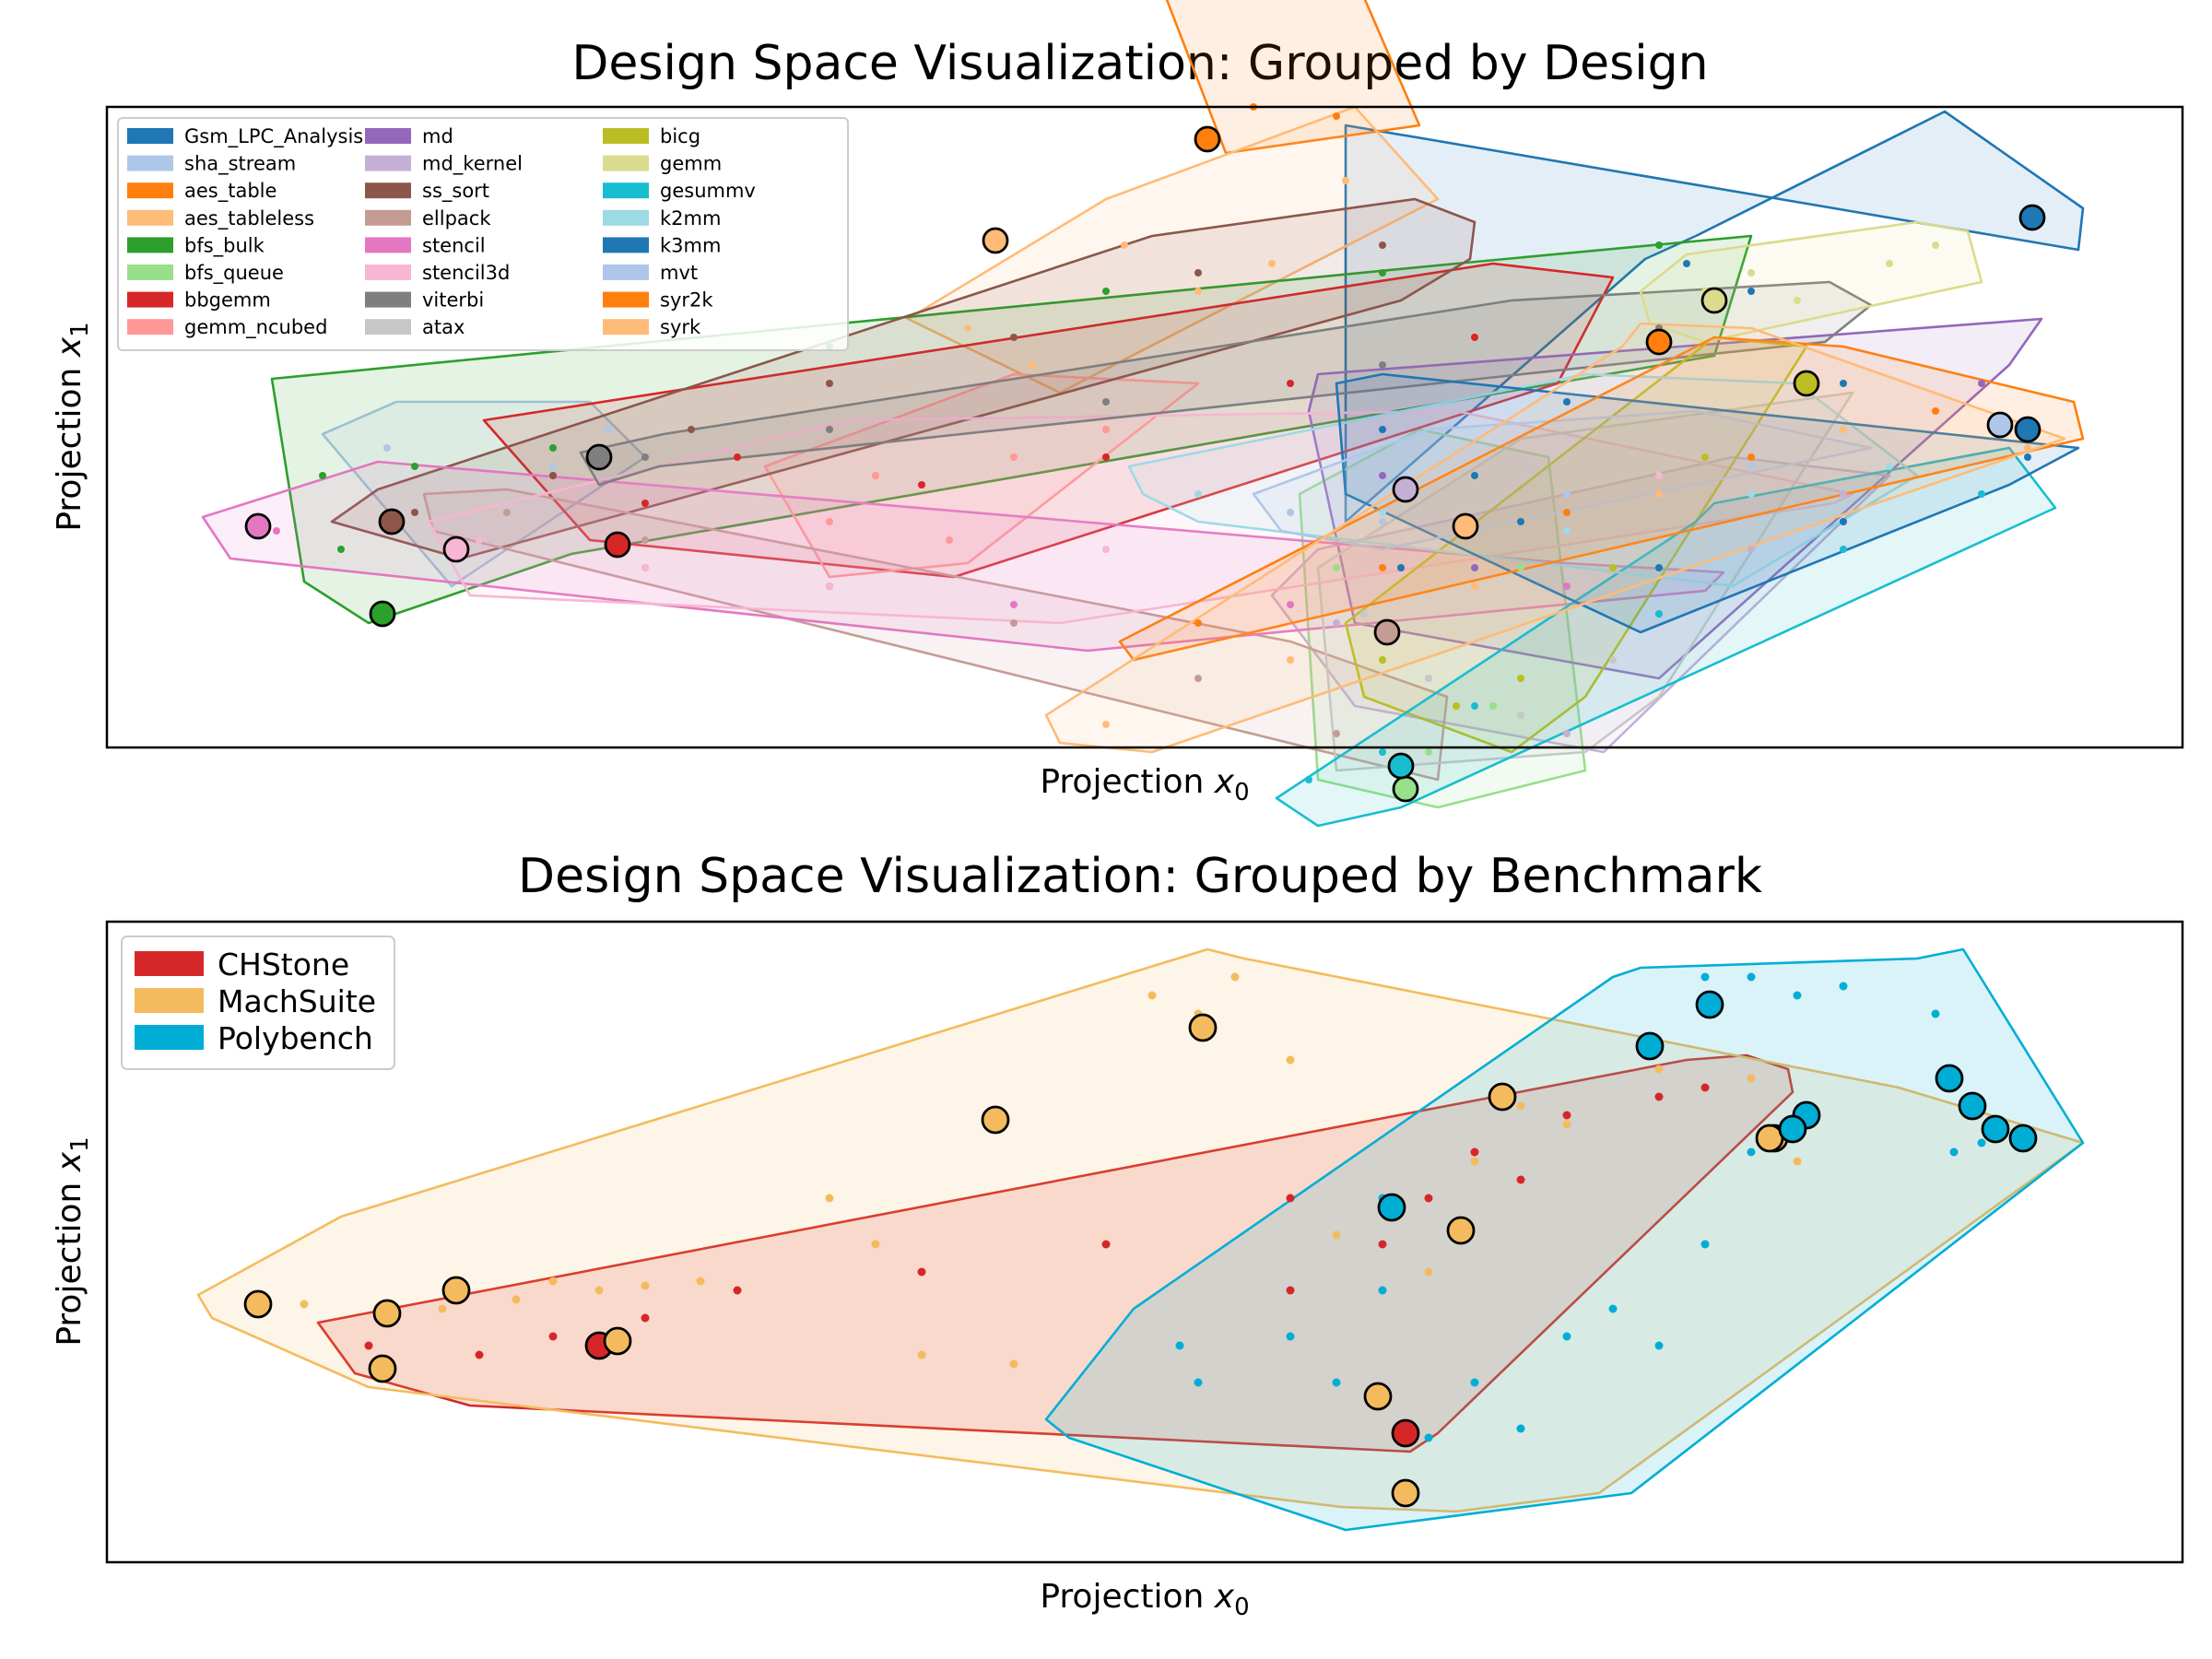  What do you see at coordinates (258, 526) in the screenshot?
I see `highlight-point-stencil` at bounding box center [258, 526].